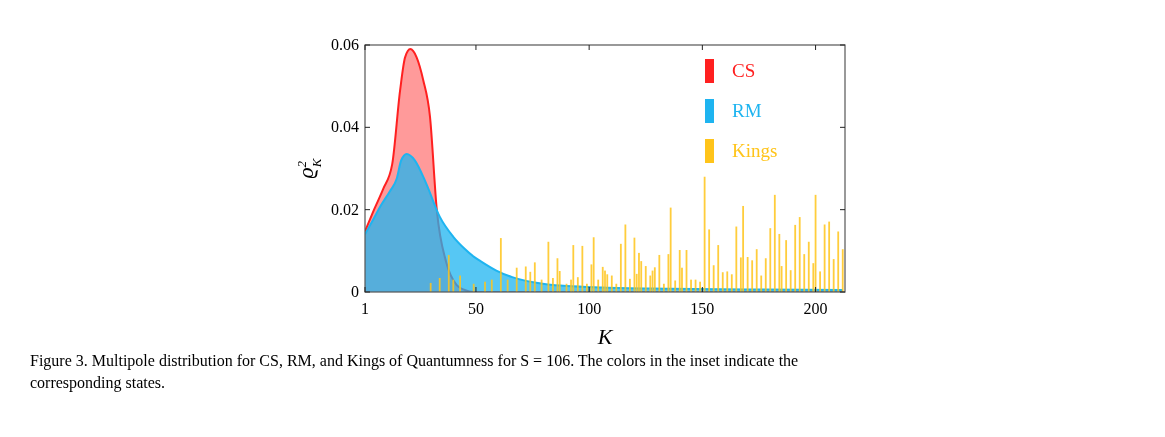  Describe the element at coordinates (414, 372) in the screenshot. I see `caption: Figure 3. Multipole distribution for CS, RM, and Kings of Quantumness for S = 106. The colors in the inset indicate the corresponding states.` at that location.